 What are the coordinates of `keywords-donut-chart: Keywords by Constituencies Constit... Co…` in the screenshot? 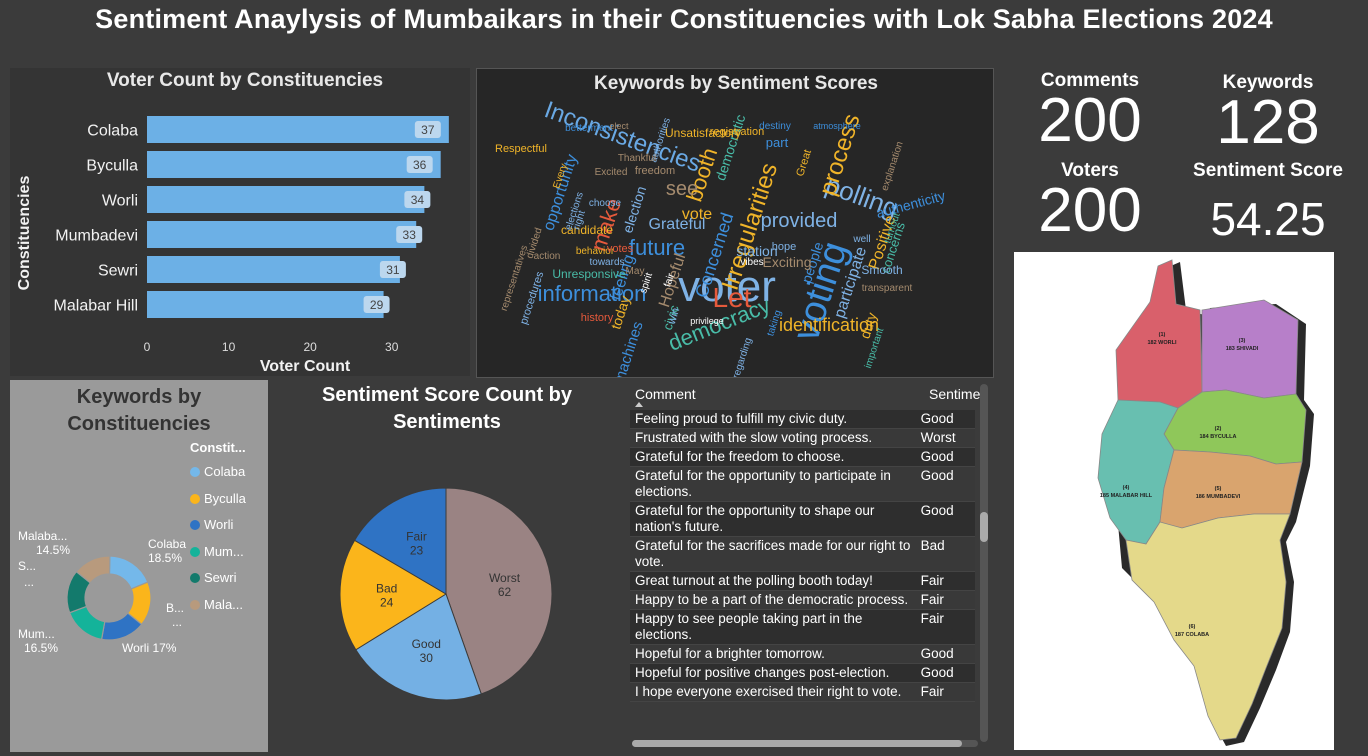 It's located at (139, 566).